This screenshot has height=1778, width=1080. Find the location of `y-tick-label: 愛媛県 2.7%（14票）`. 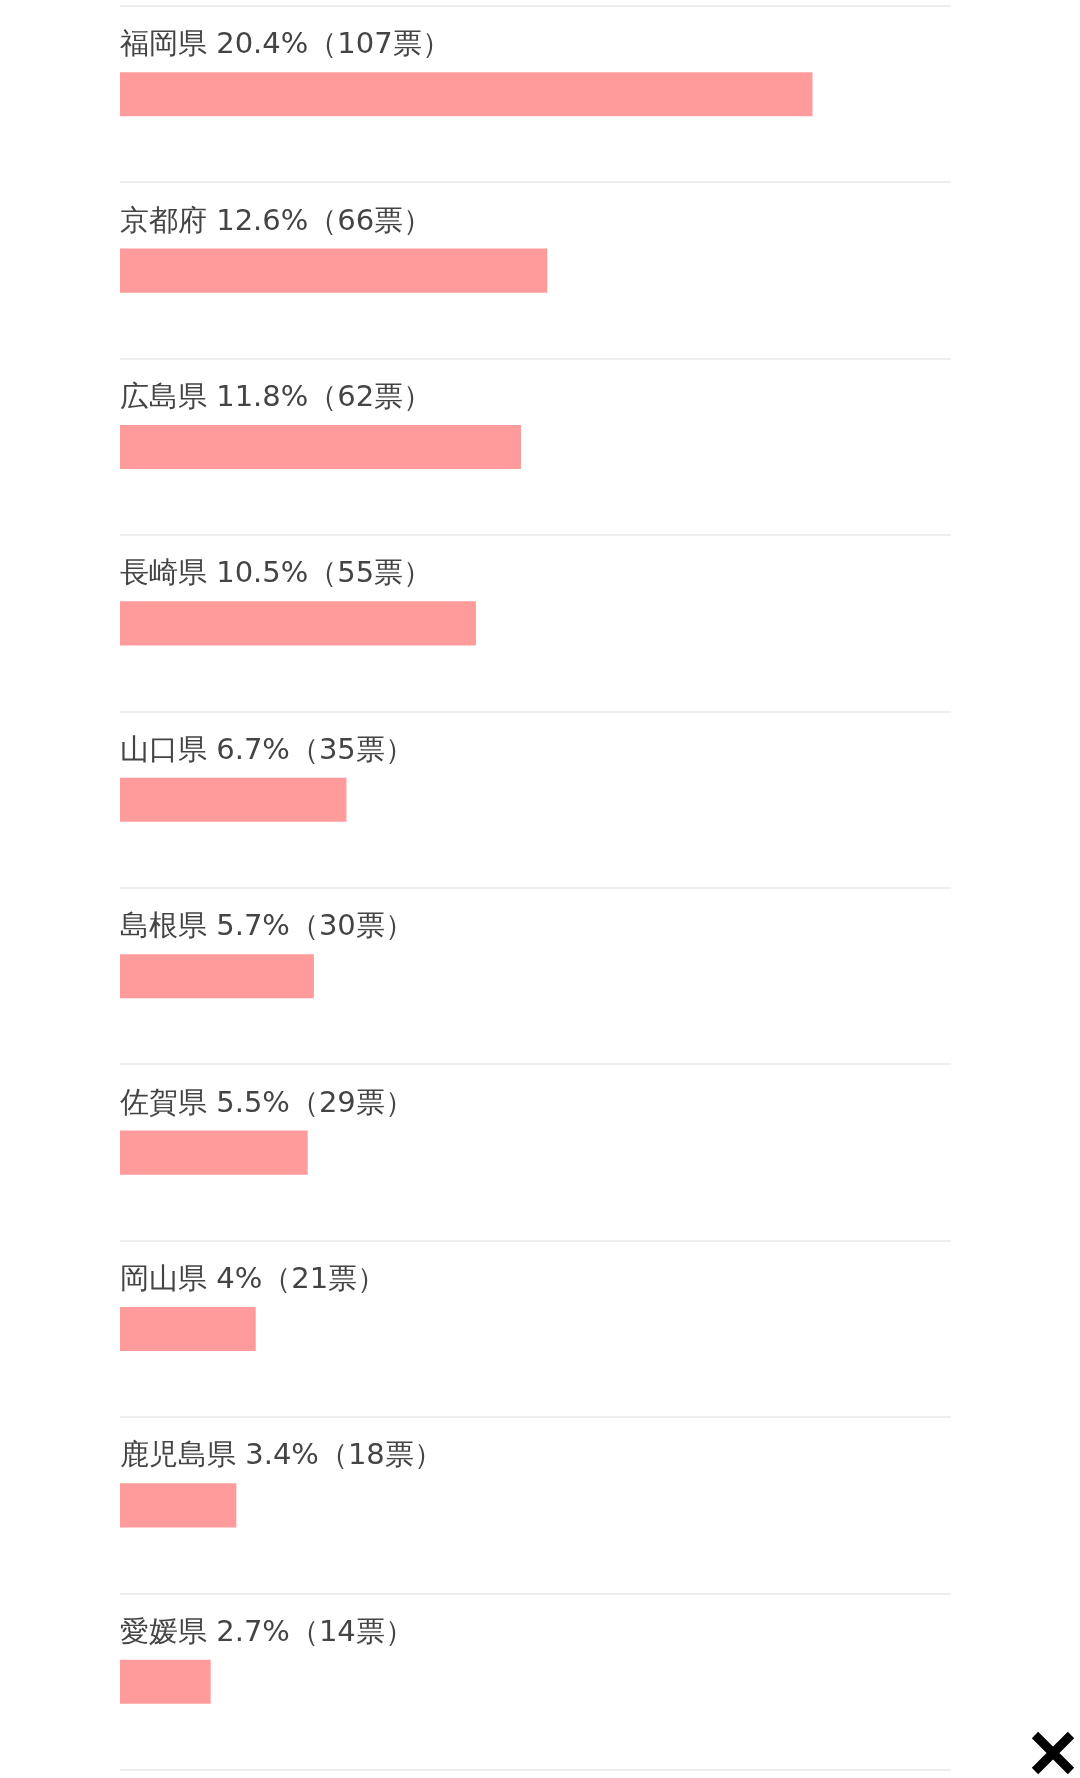

y-tick-label: 愛媛県 2.7%（14票） is located at coordinates (267, 1630).